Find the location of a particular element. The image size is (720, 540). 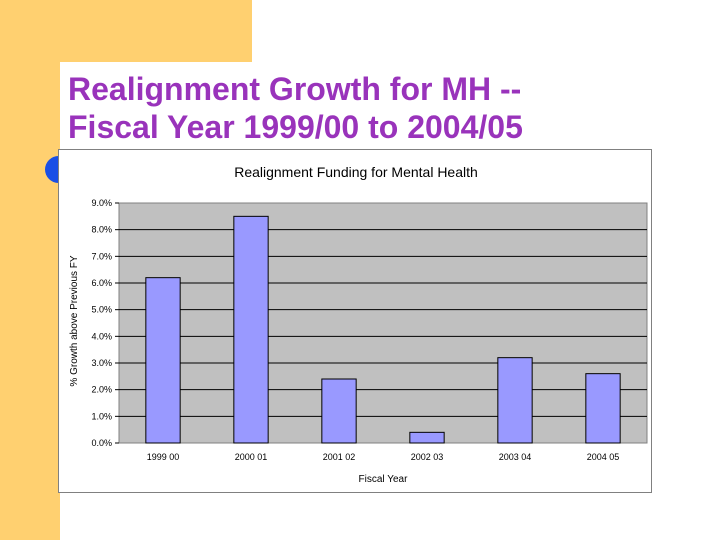

y-tick-label: 9.0% is located at coordinates (101, 203).